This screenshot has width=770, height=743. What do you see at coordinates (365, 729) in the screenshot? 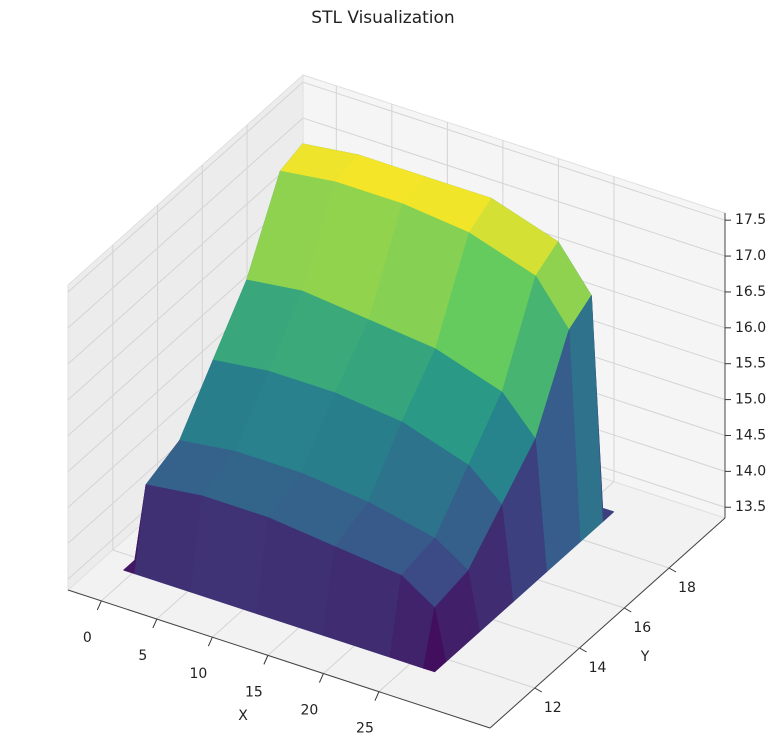
I see `x-tick-label: 25` at bounding box center [365, 729].